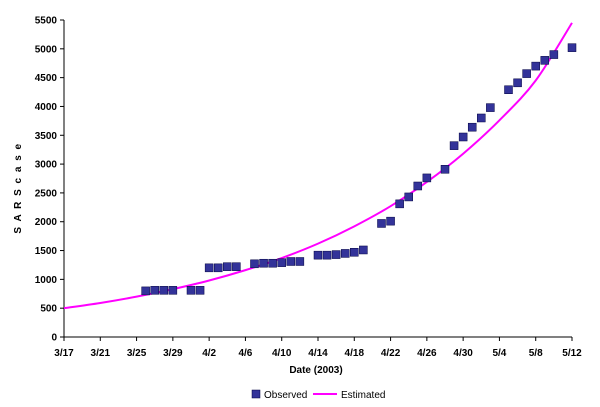  What do you see at coordinates (54, 338) in the screenshot?
I see `y-tick-label: 0` at bounding box center [54, 338].